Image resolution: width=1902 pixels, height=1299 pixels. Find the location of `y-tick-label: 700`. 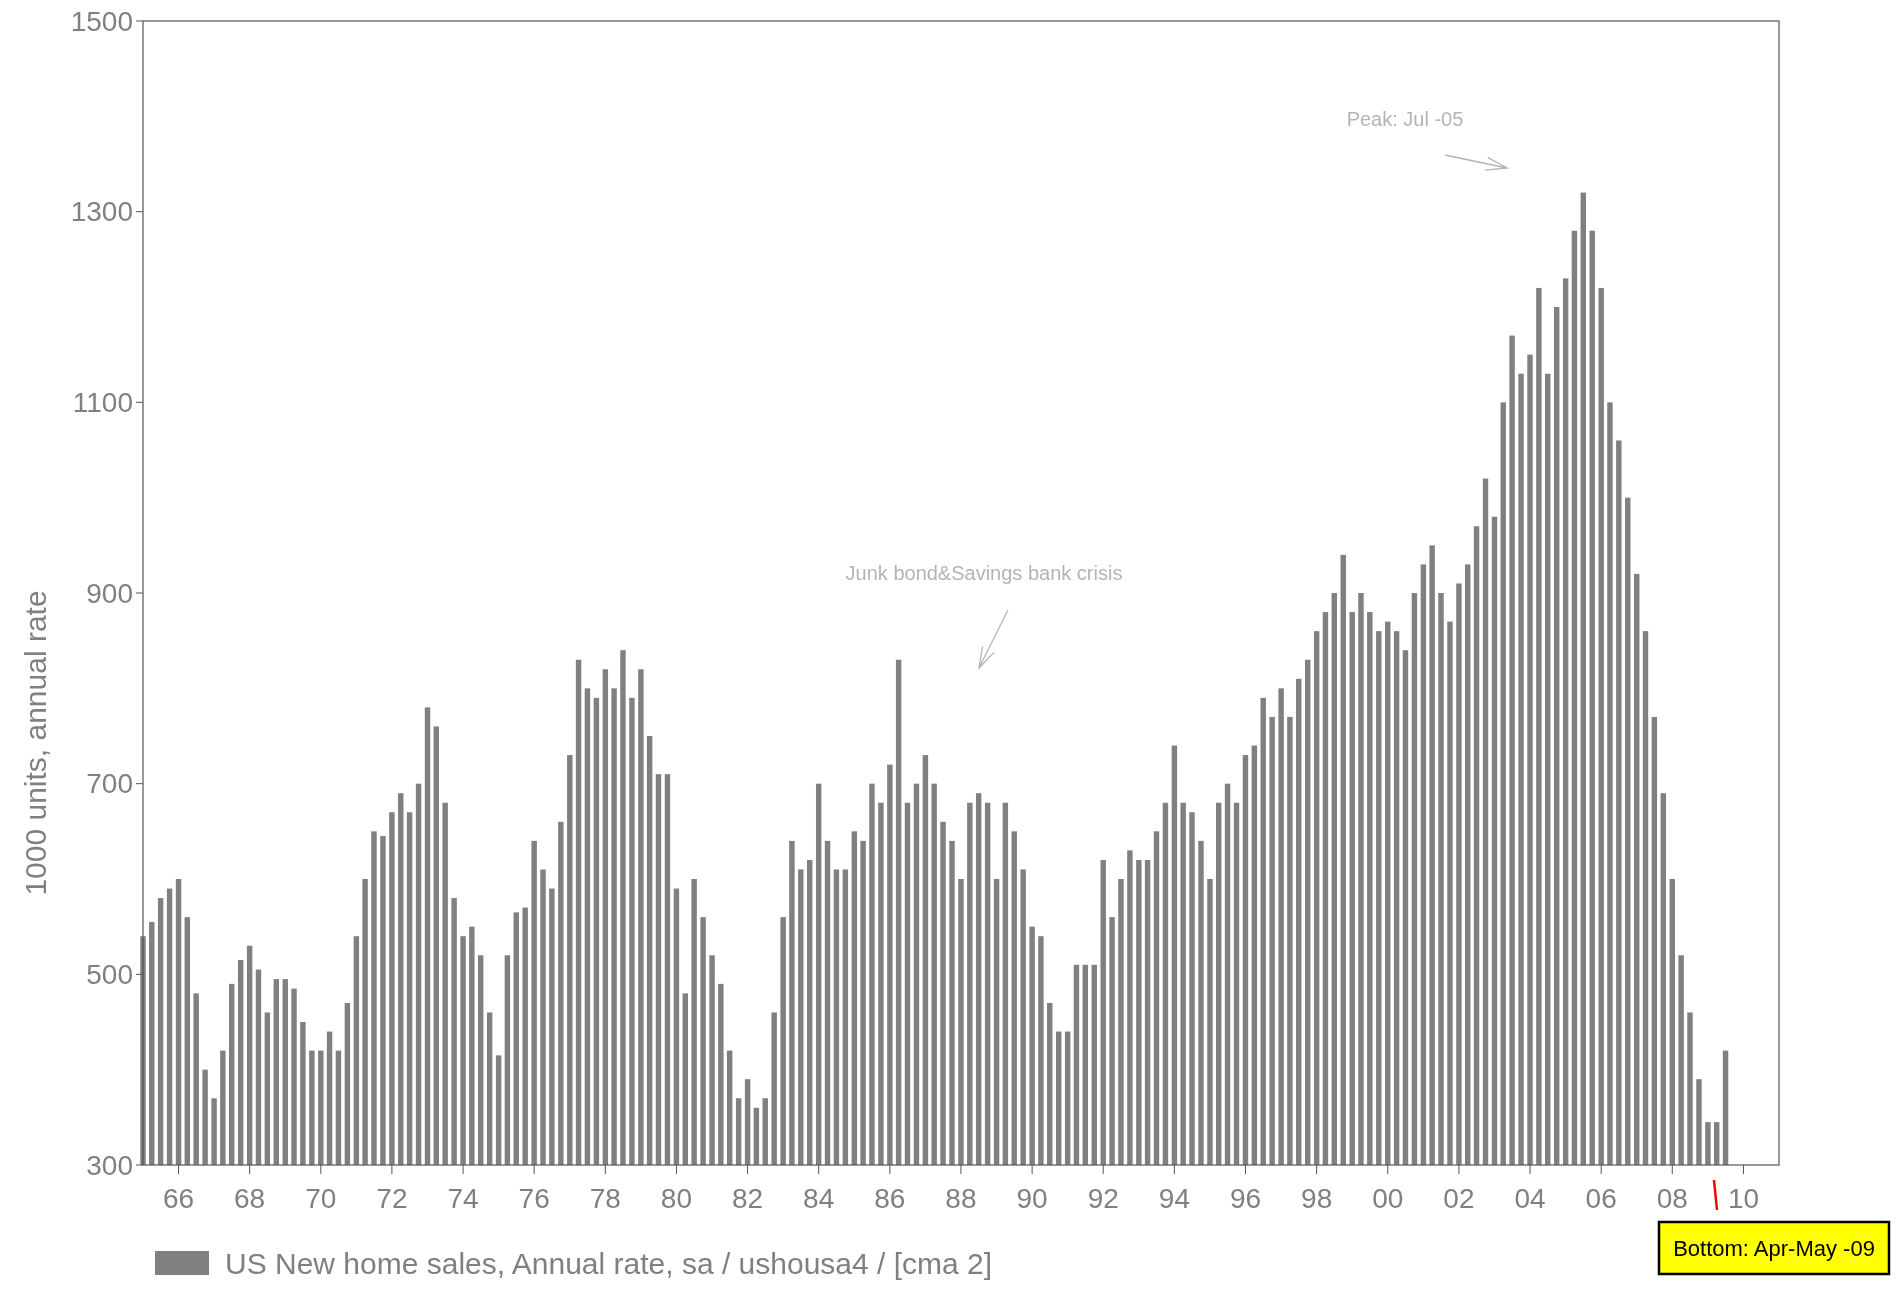

y-tick-label: 700 is located at coordinates (109, 784).